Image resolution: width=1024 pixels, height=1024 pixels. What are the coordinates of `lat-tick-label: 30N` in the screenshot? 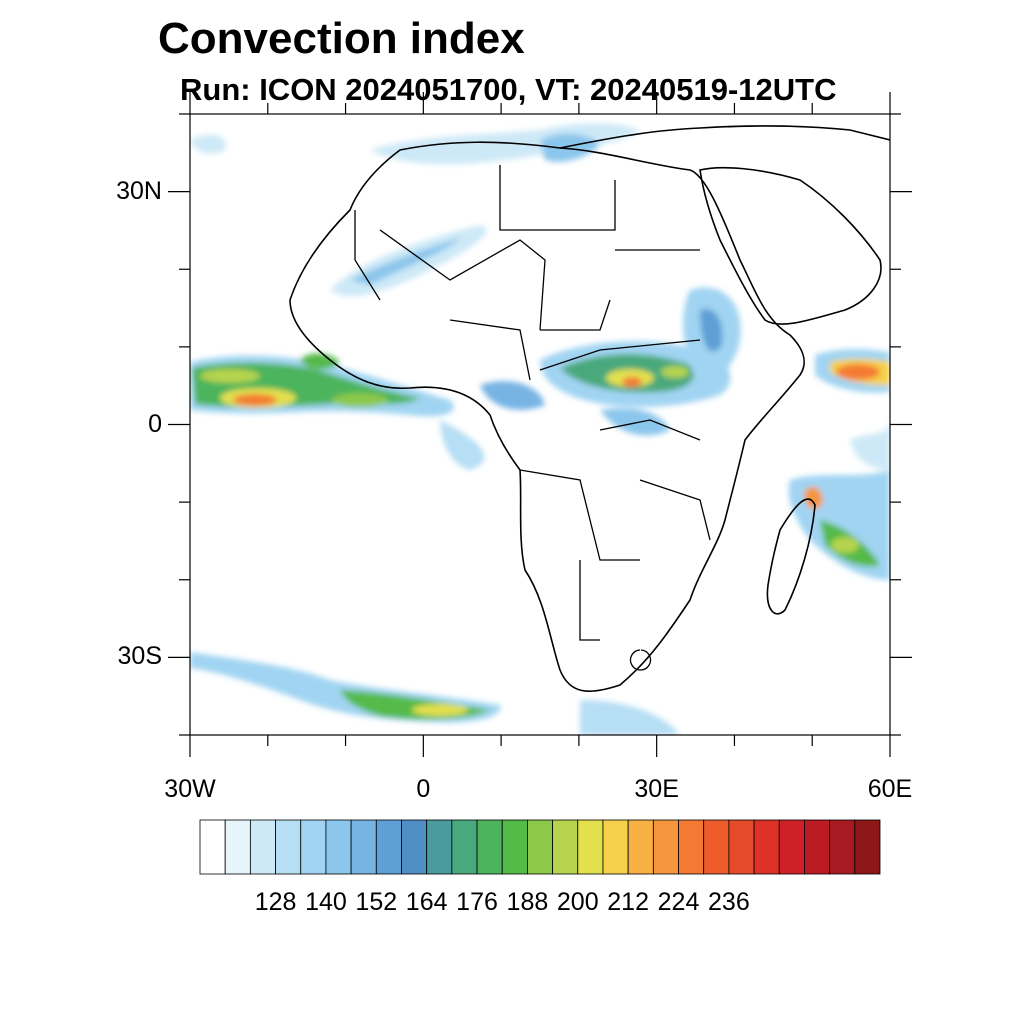 It's located at (139, 190).